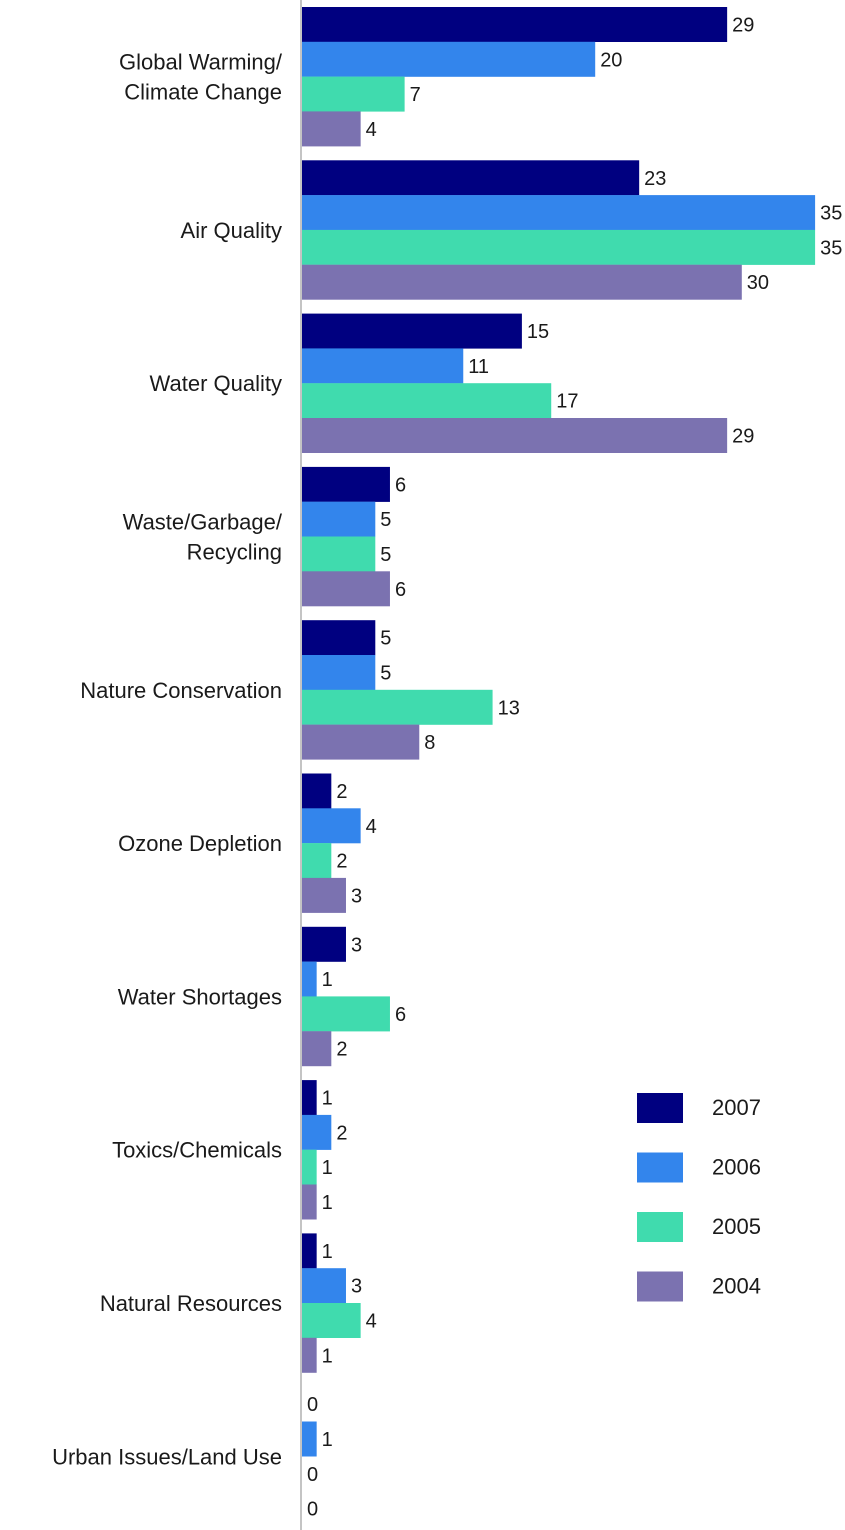 The image size is (845, 1530). I want to click on category-label: Ozone Depletion, so click(200, 843).